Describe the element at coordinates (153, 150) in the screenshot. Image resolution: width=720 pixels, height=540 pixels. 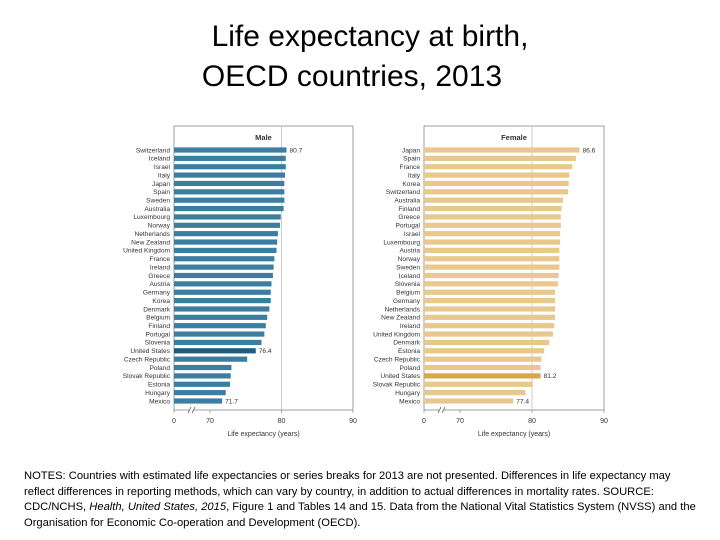
I see `male-category-label: Switzerland` at that location.